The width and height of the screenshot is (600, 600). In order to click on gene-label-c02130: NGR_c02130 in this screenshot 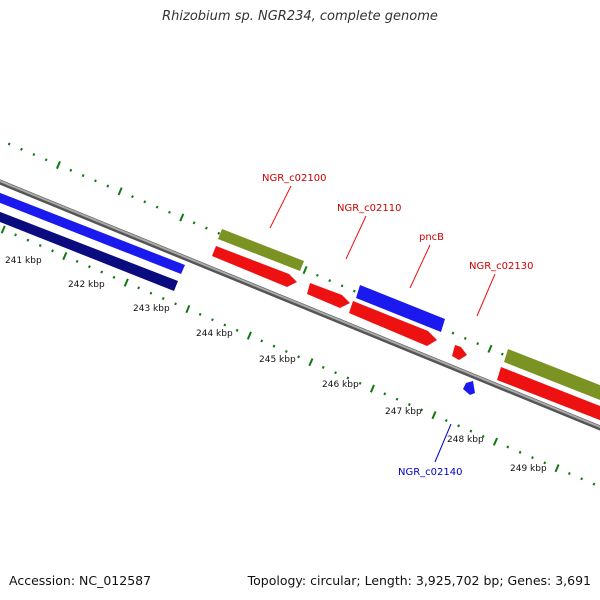, I will do `click(501, 266)`.